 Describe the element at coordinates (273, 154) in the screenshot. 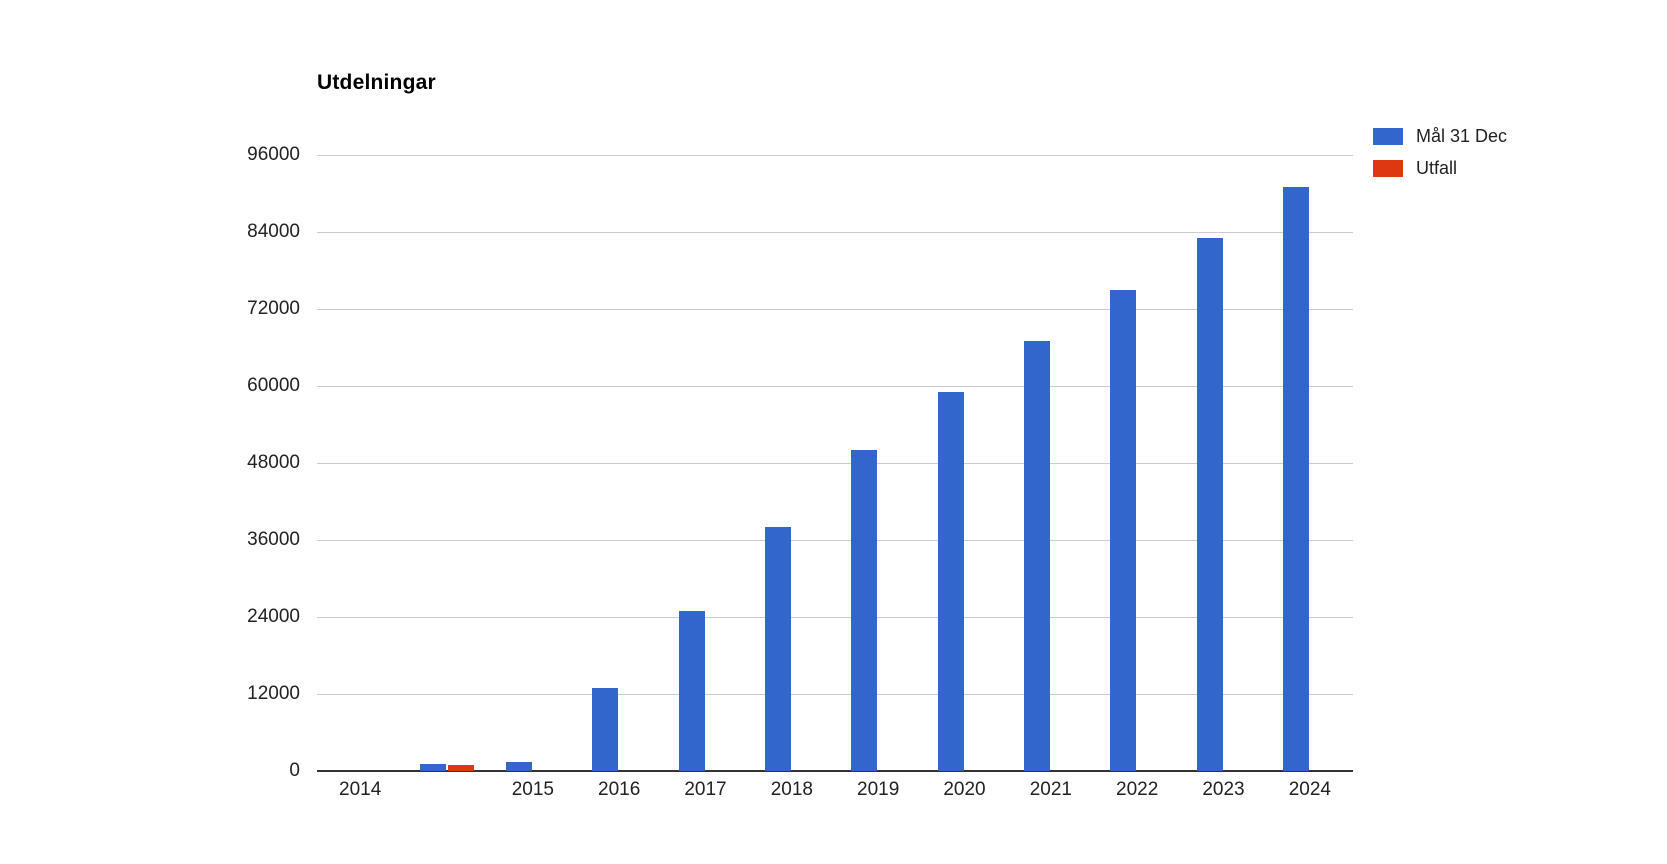

I see `y-axis-tick-label: 96000` at that location.